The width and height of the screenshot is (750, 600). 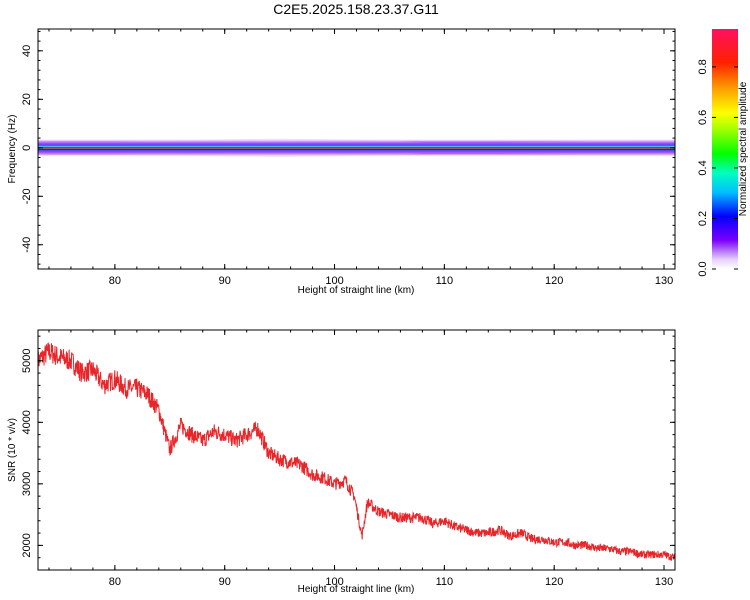 What do you see at coordinates (27, 148) in the screenshot?
I see `spectrogram-y-tick-label: 0` at bounding box center [27, 148].